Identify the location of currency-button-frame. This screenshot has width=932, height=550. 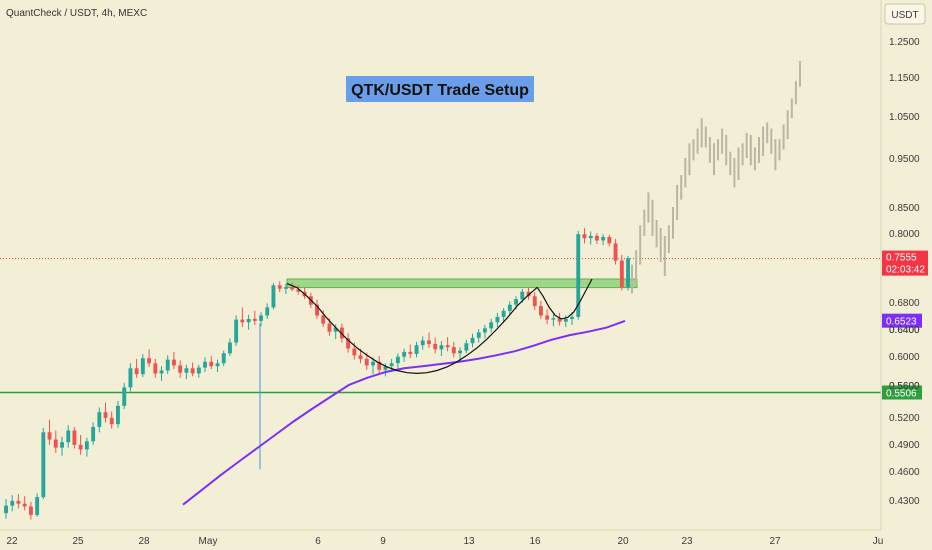
(905, 14).